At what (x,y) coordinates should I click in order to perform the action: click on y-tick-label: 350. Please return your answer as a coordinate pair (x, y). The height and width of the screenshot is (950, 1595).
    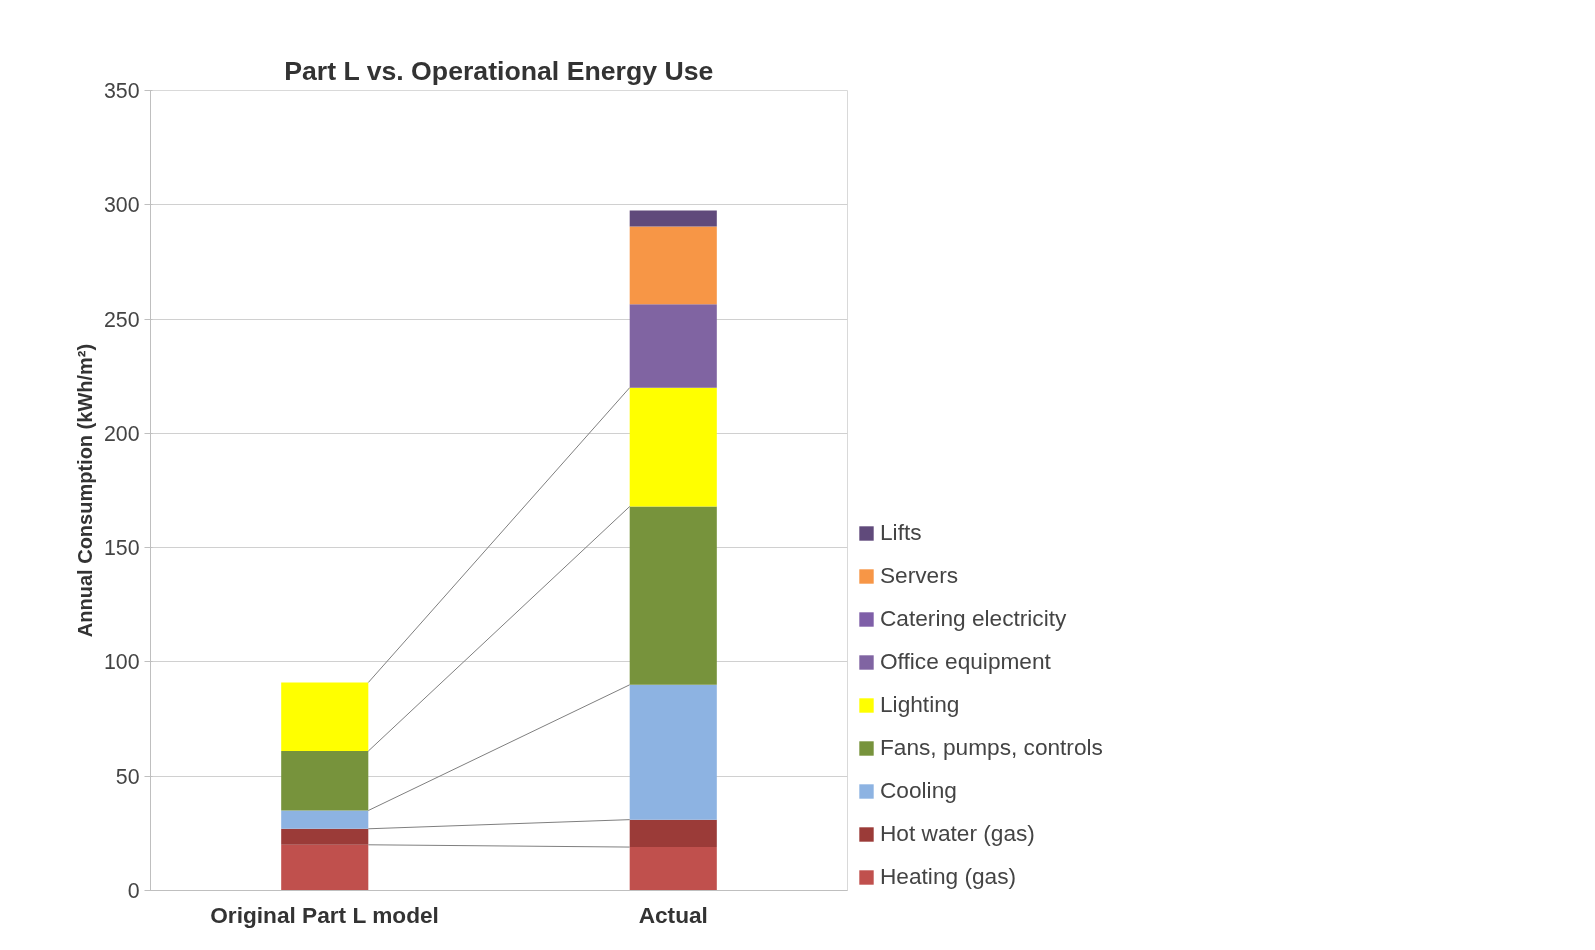
    Looking at the image, I should click on (121, 91).